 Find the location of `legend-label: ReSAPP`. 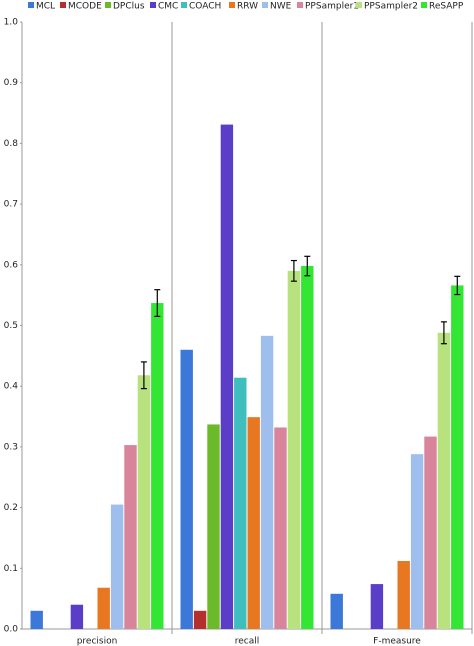

legend-label: ReSAPP is located at coordinates (446, 7).